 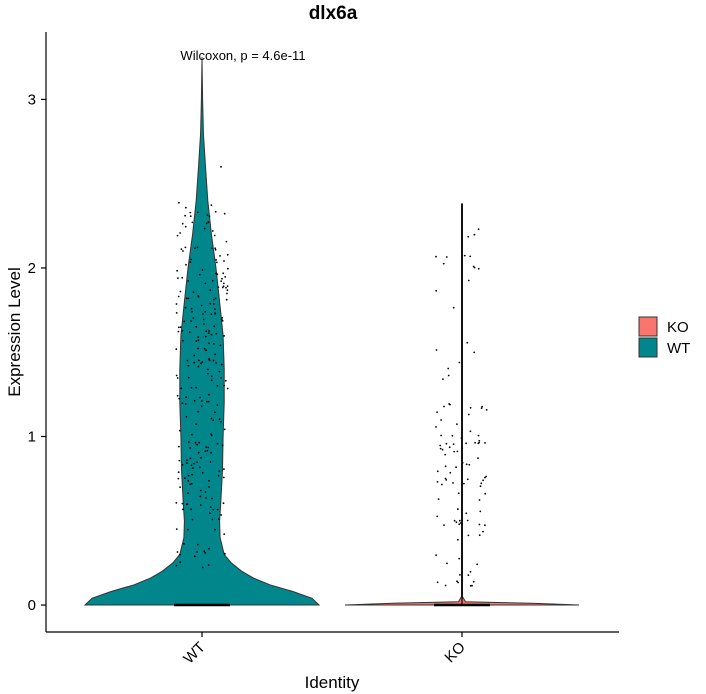 What do you see at coordinates (332, 682) in the screenshot?
I see `x-axis-label: Identity` at bounding box center [332, 682].